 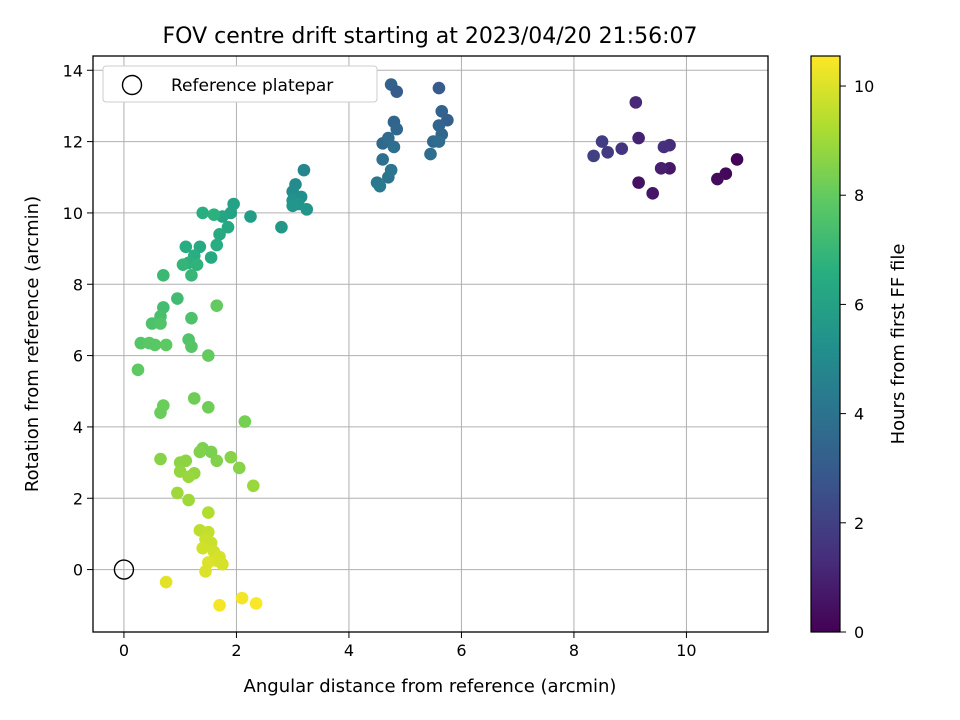 What do you see at coordinates (124, 650) in the screenshot?
I see `x-tick-label: 0` at bounding box center [124, 650].